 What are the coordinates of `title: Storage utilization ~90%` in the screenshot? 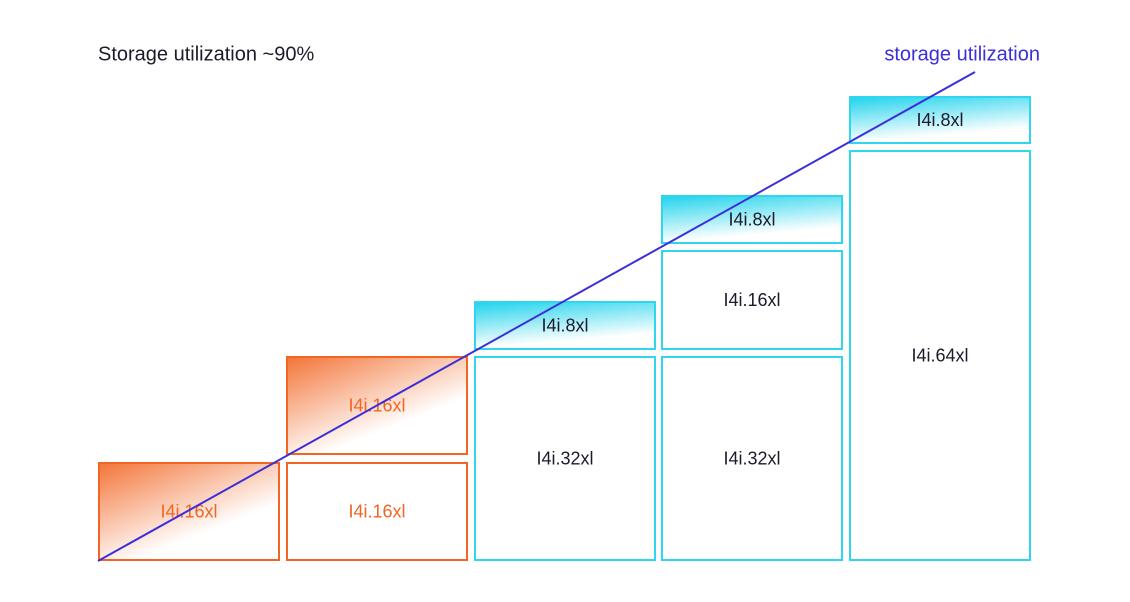 It's located at (206, 54).